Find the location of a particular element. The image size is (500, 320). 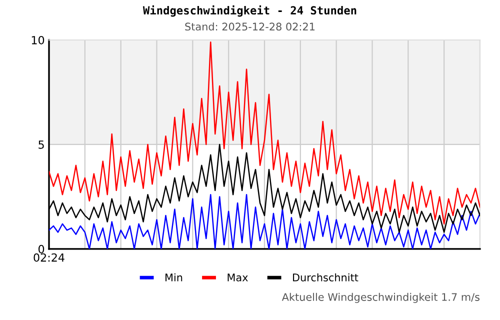

chart-subtitle: Stand: 2025-12-28 02:21 is located at coordinates (250, 26).